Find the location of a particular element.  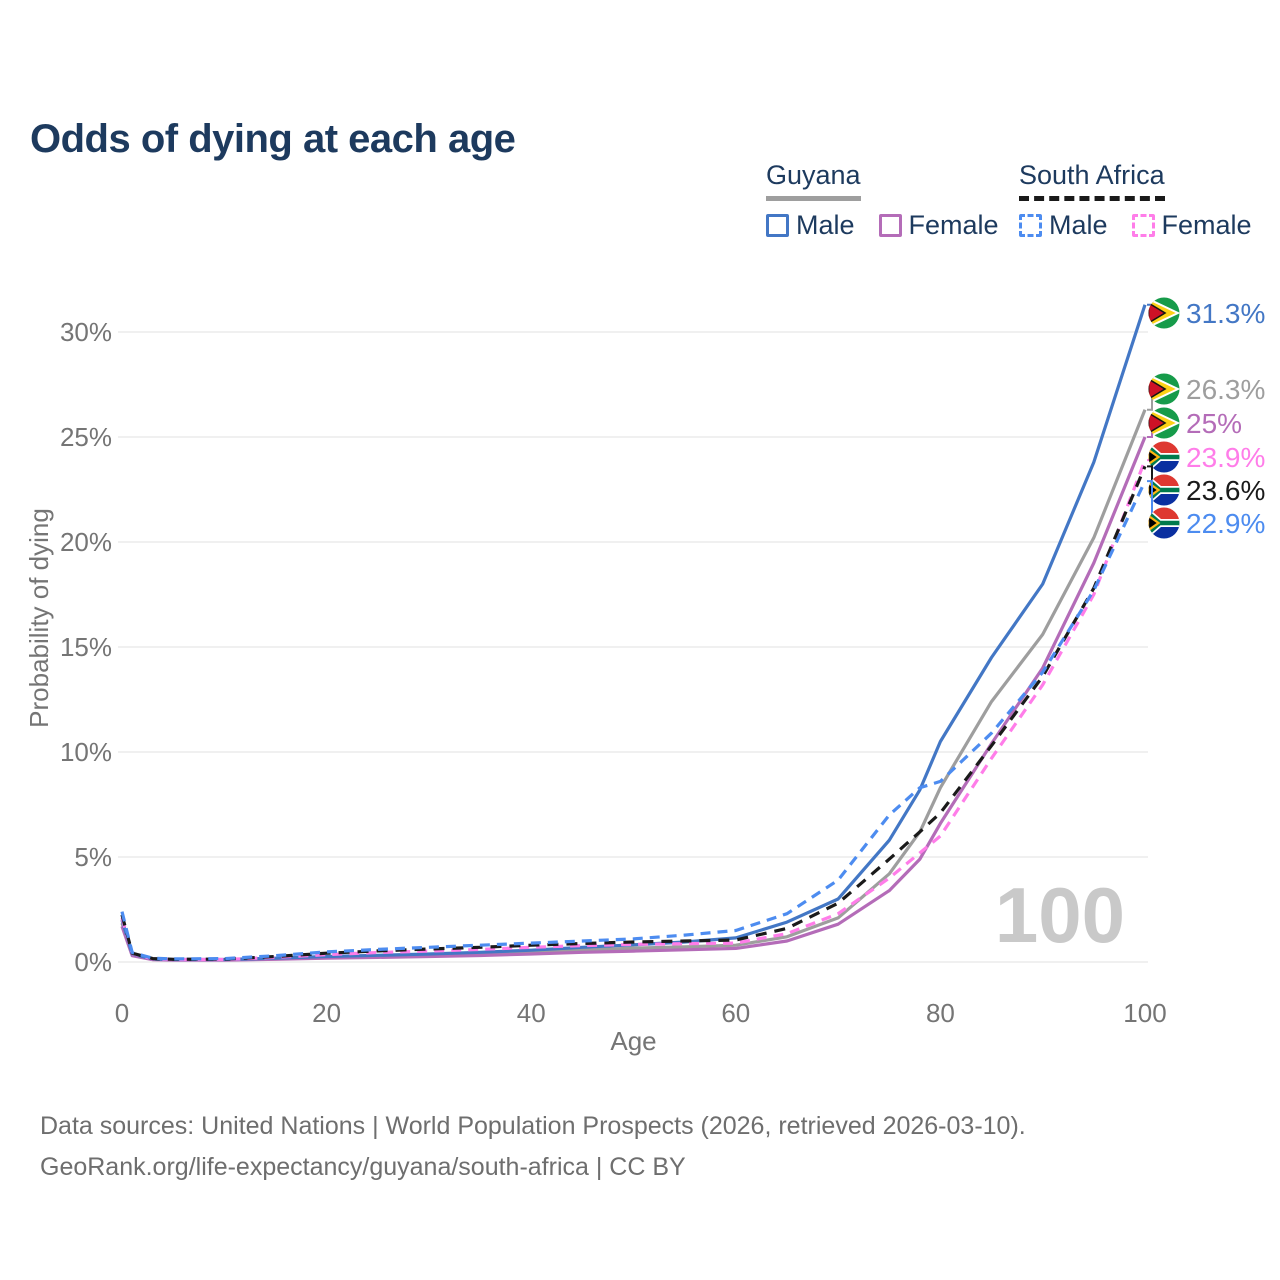

x-tick-label: 80 is located at coordinates (940, 1013).